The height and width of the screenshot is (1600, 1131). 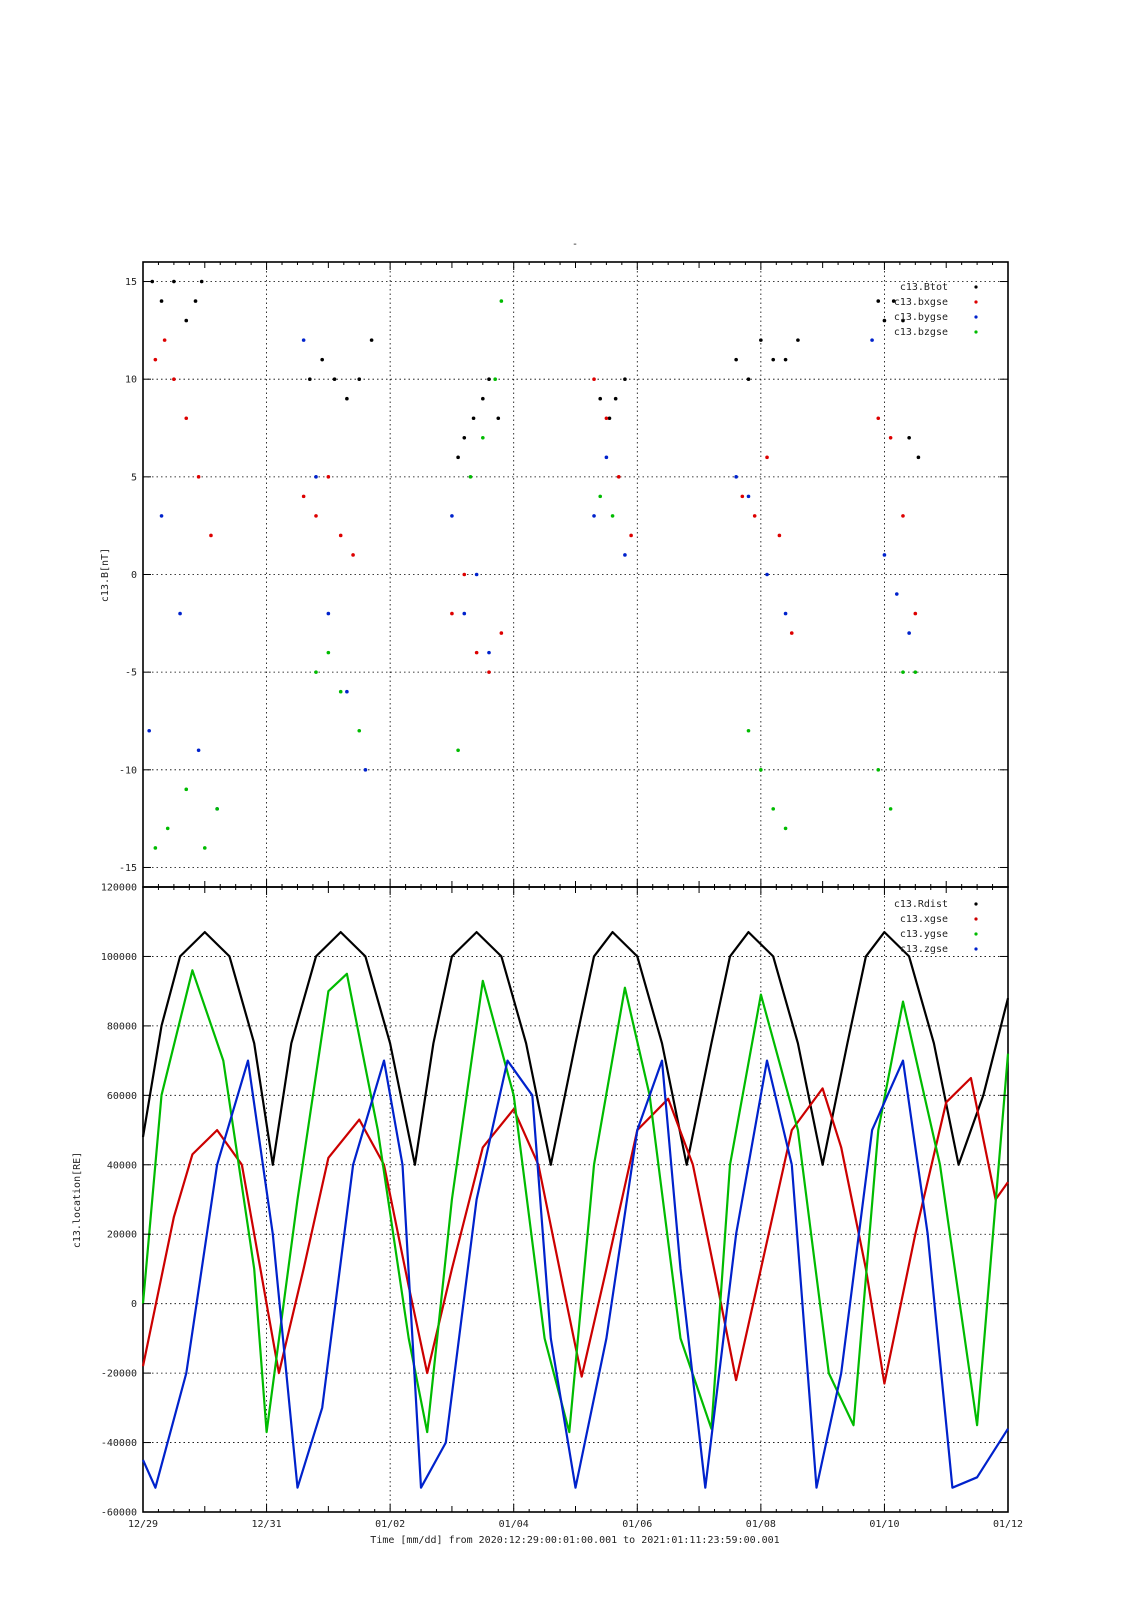 What do you see at coordinates (119, 1374) in the screenshot?
I see `y-tick-label: -20000` at bounding box center [119, 1374].